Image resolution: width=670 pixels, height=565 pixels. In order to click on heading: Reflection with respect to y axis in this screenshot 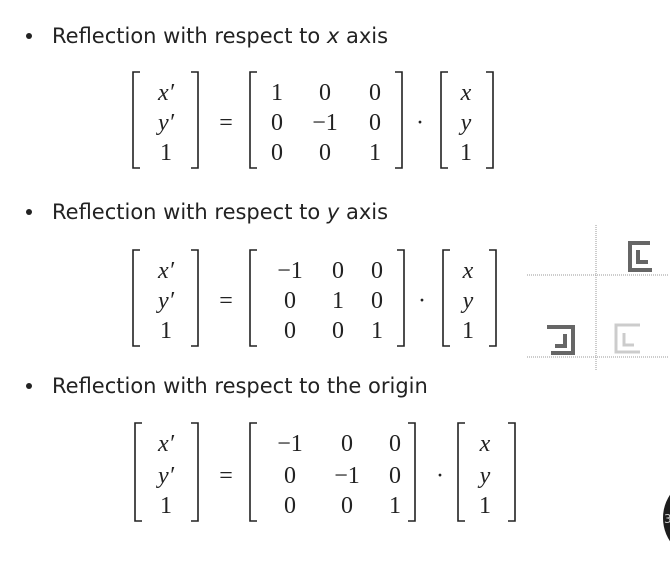, I will do `click(220, 212)`.